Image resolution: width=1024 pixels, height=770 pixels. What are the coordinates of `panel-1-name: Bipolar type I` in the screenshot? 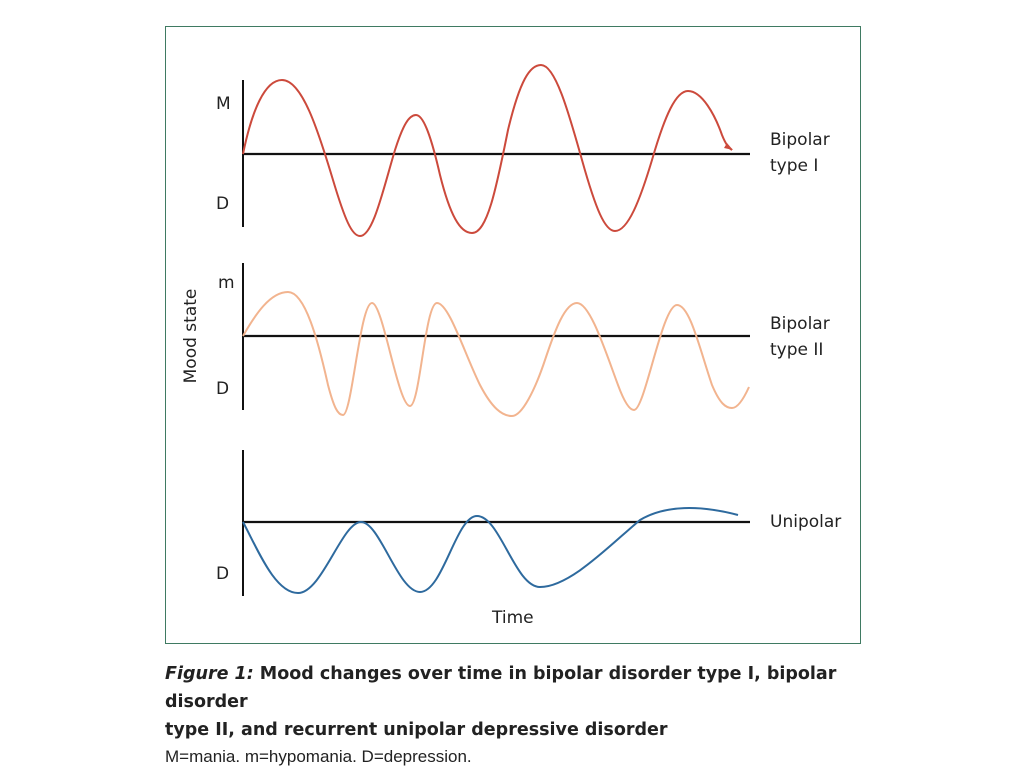 It's located at (800, 153).